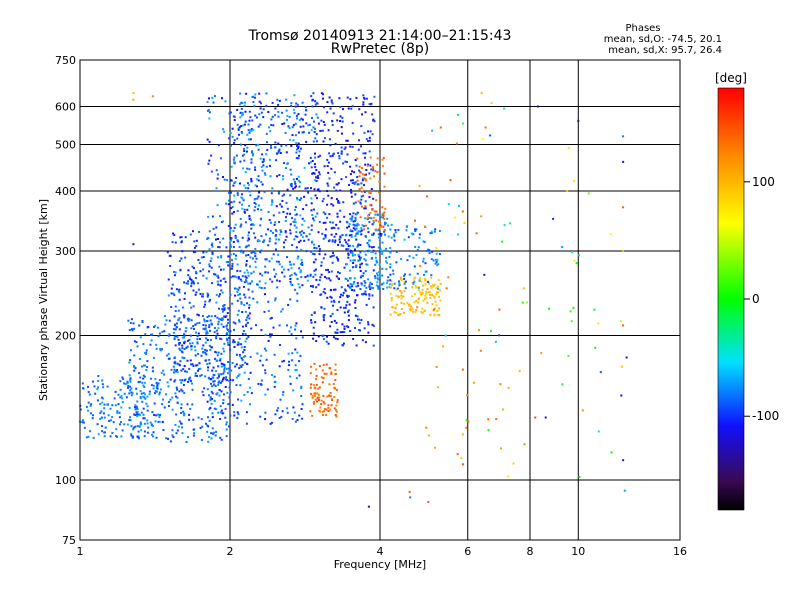 The image size is (800, 600). Describe the element at coordinates (65, 60) in the screenshot. I see `y-tick-label: 750` at that location.